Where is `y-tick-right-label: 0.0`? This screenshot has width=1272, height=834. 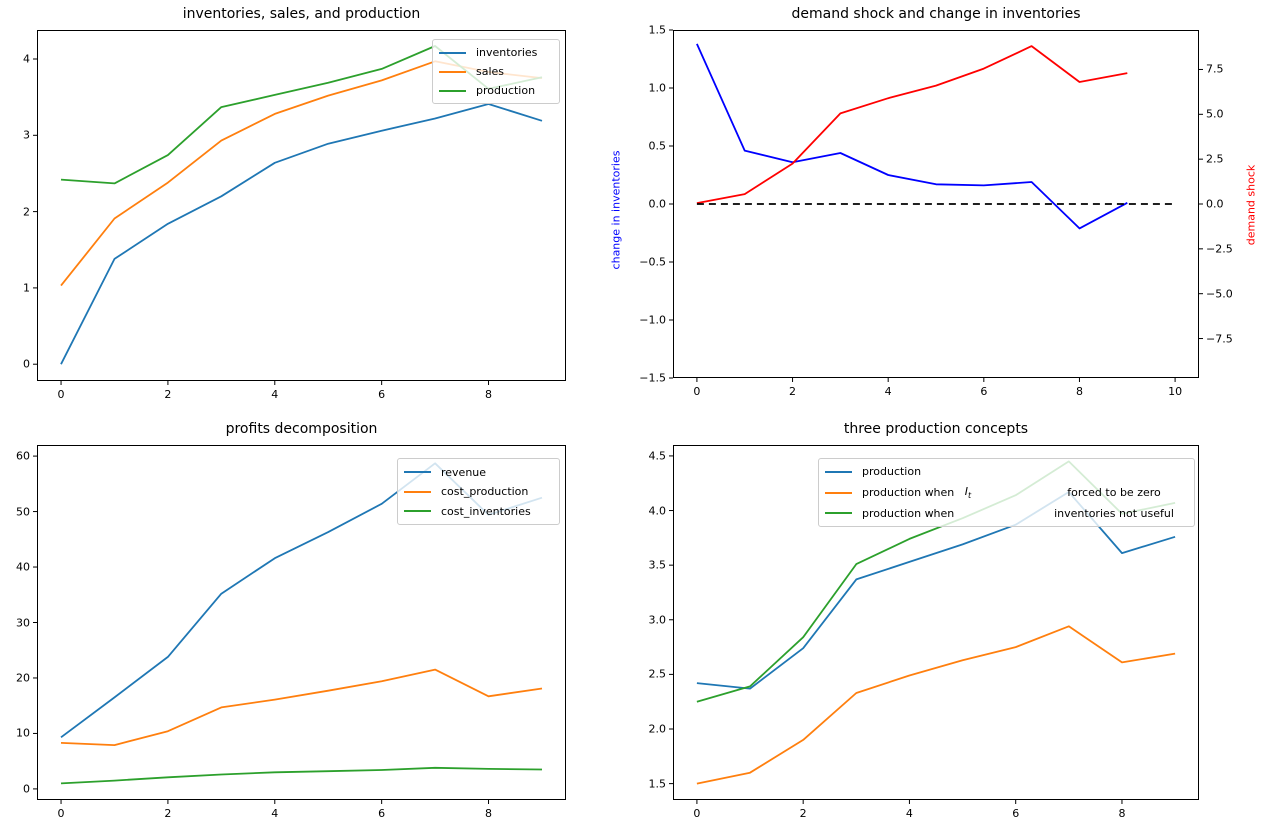
y-tick-right-label: 0.0 is located at coordinates (1215, 204).